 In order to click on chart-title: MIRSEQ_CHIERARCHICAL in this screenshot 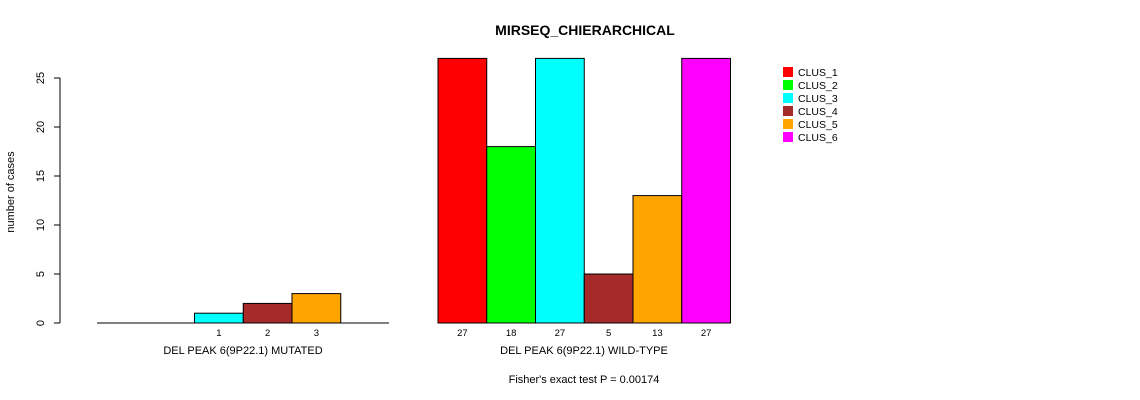, I will do `click(585, 30)`.